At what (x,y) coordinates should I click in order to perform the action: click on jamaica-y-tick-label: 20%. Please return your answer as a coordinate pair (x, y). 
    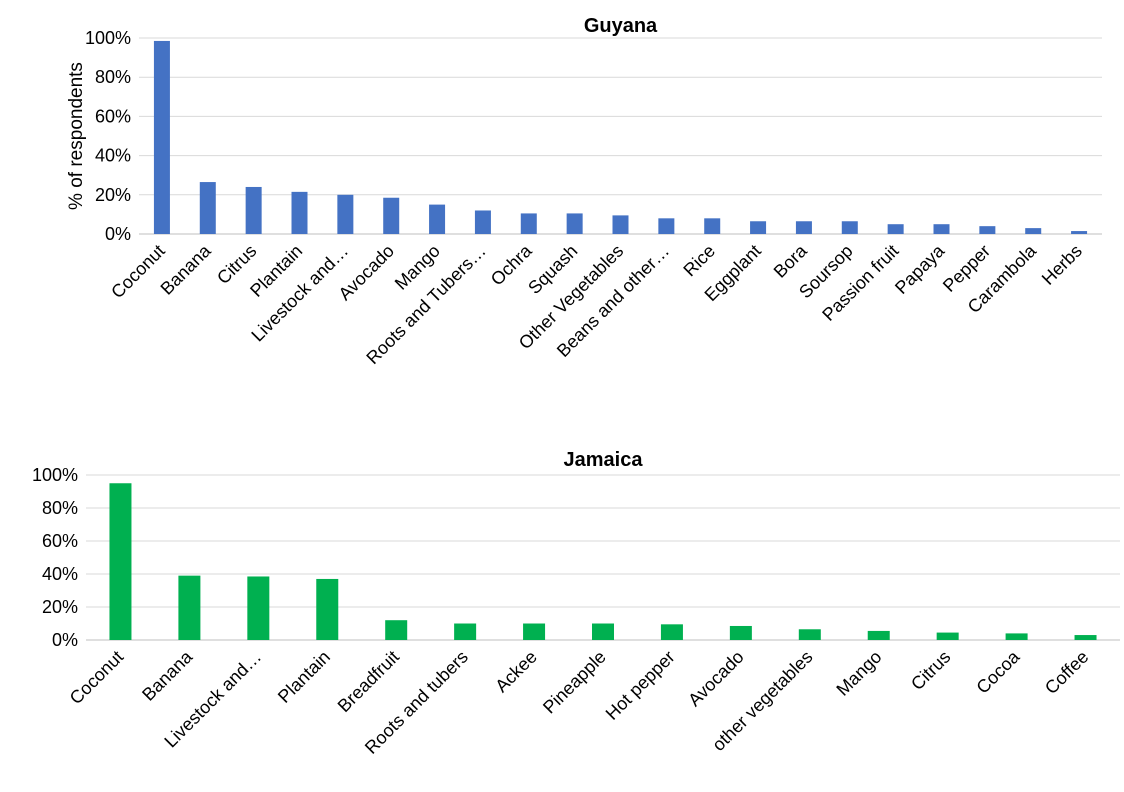
    Looking at the image, I should click on (60, 607).